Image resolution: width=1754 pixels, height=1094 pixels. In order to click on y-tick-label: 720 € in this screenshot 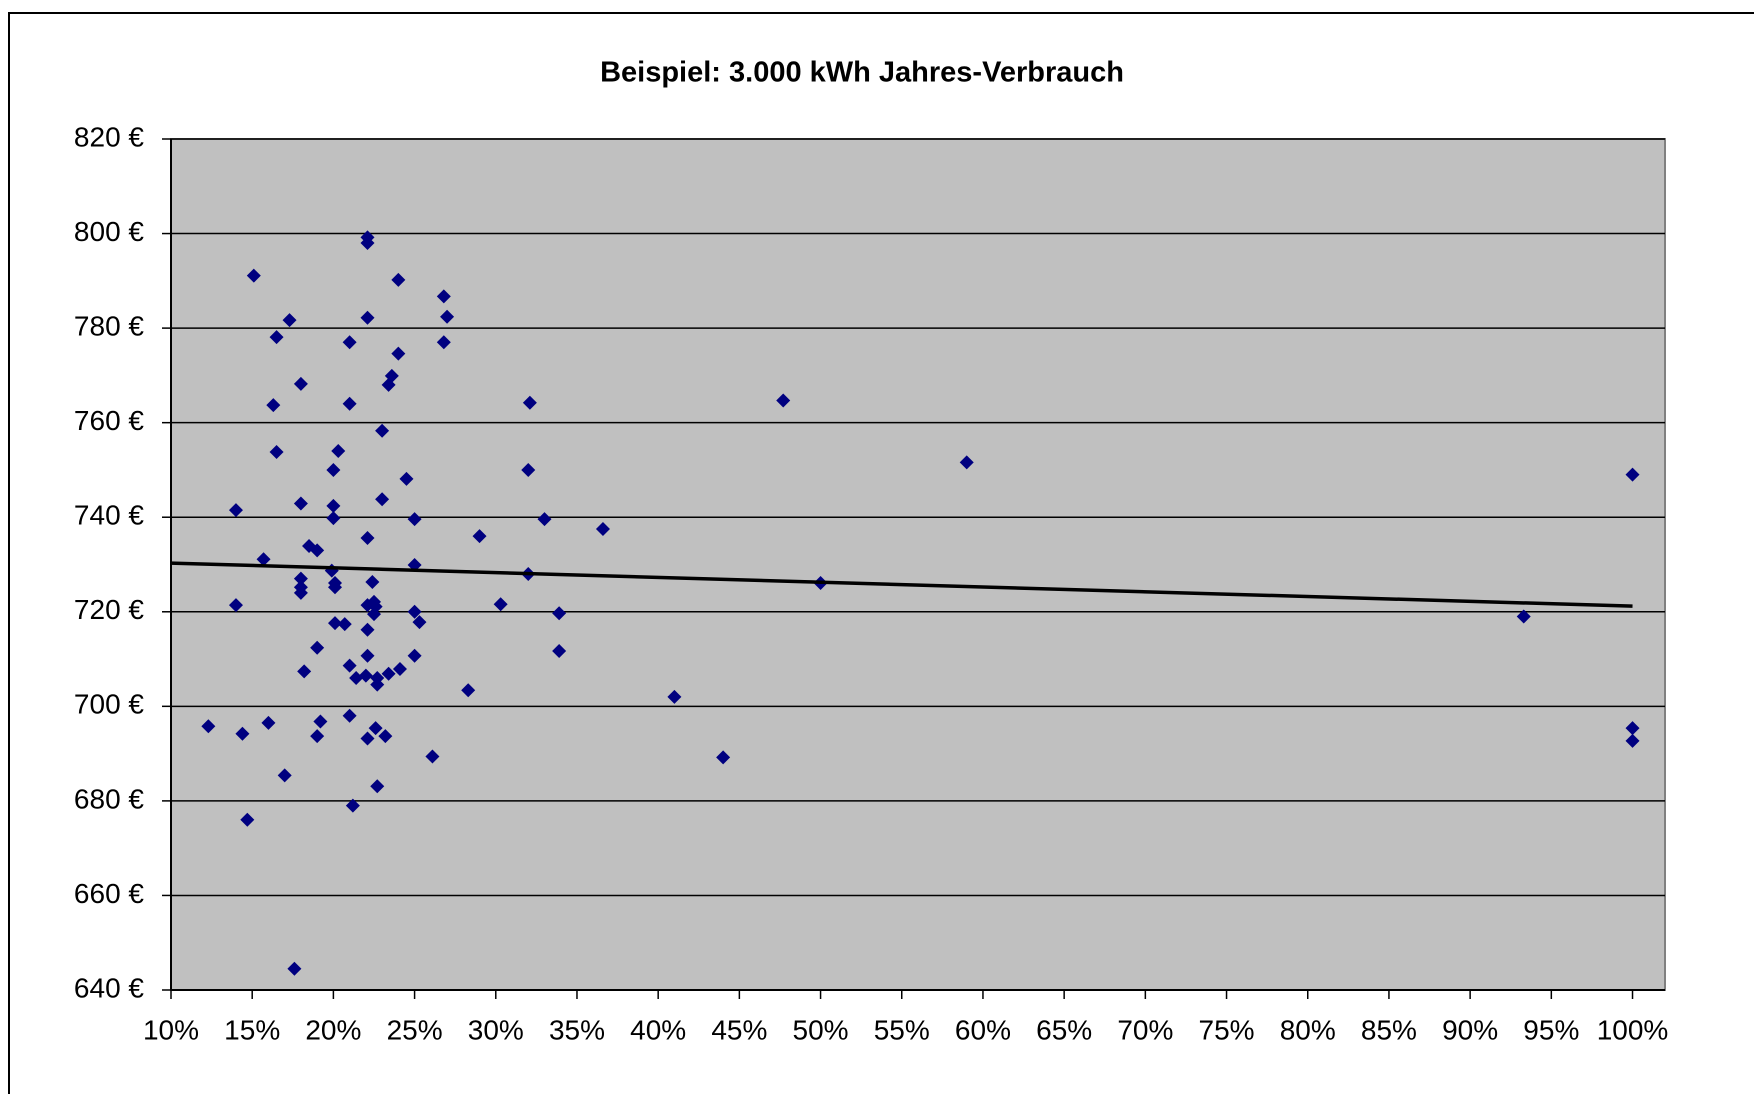, I will do `click(109, 609)`.